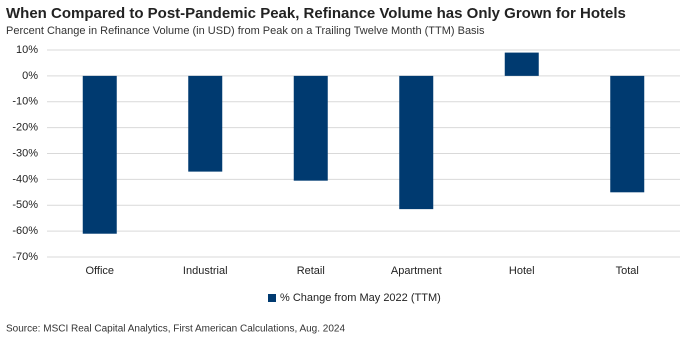 This screenshot has height=341, width=695. I want to click on y-tick-label: -30%, so click(25, 153).